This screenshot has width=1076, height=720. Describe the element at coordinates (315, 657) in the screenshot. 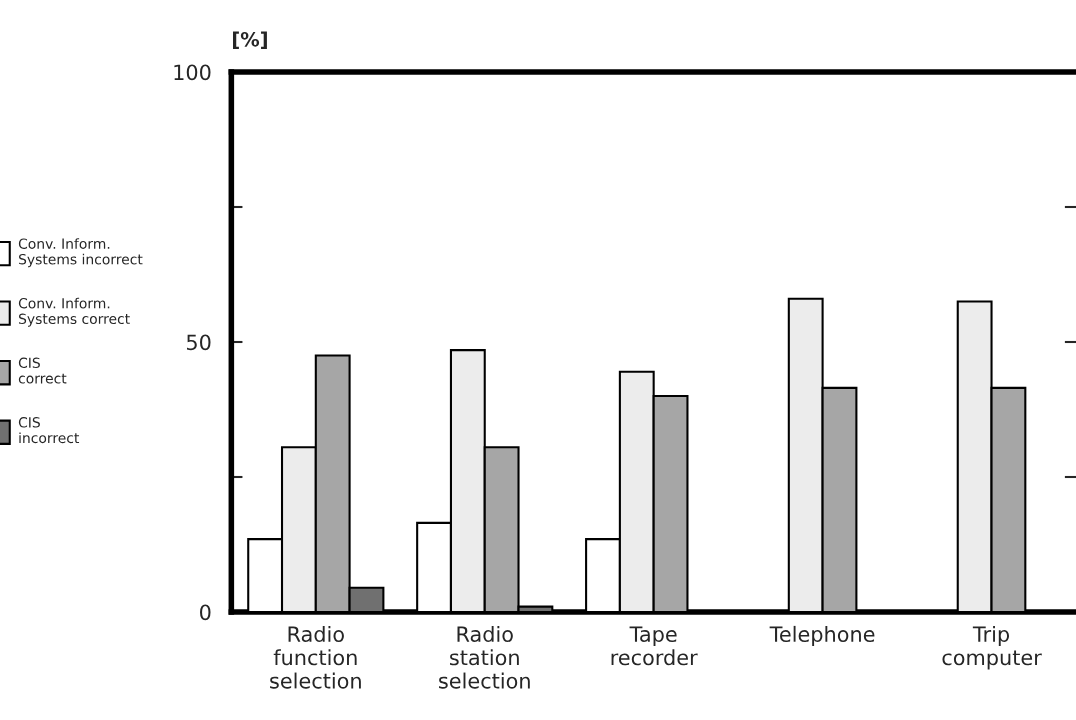

I see `x-tick-label: Radio function selection` at that location.